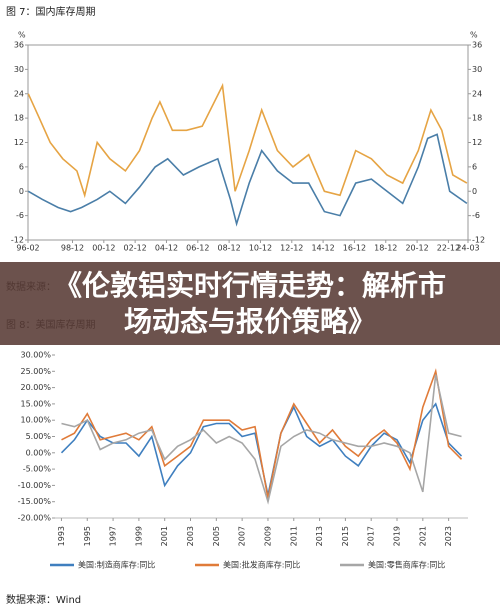 This screenshot has height=614, width=500. Describe the element at coordinates (474, 166) in the screenshot. I see `y2-tick-label: 6` at that location.